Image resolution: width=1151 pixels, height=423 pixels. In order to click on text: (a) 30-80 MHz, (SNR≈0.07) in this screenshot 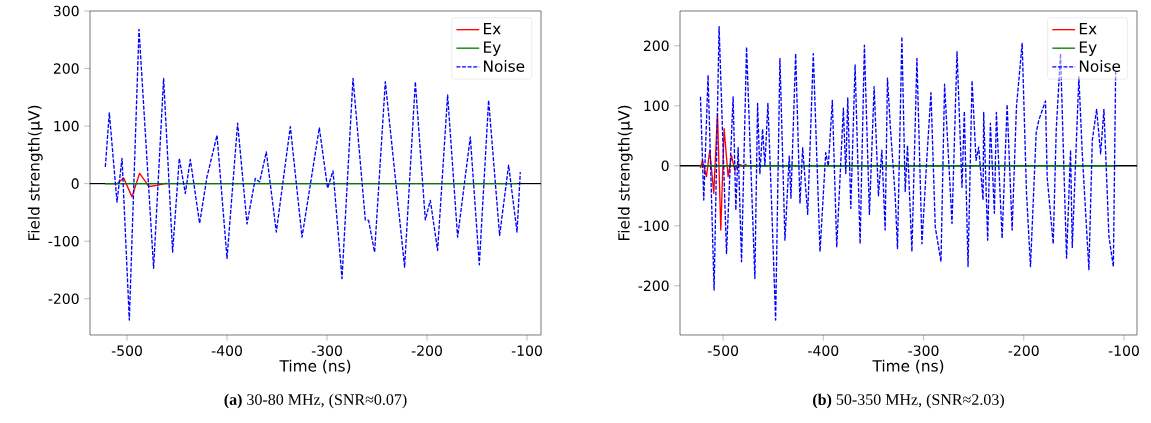, I will do `click(315, 401)`.